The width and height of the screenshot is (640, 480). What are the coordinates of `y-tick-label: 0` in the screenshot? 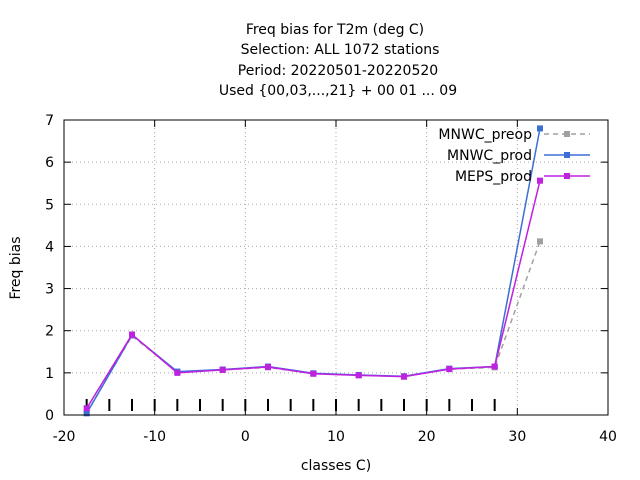 It's located at (49, 416).